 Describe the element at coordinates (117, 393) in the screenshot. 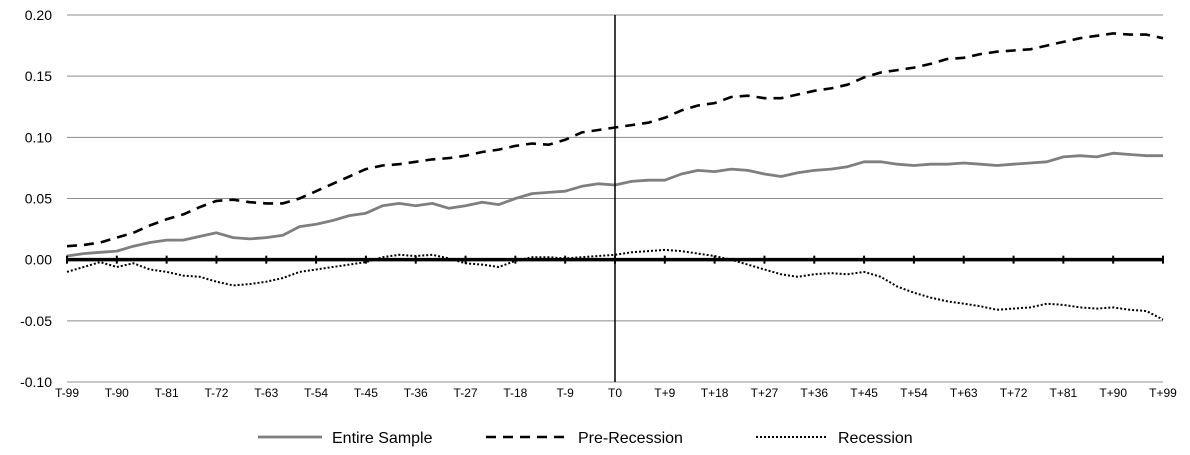

I see `x-tick-label: T-90` at that location.